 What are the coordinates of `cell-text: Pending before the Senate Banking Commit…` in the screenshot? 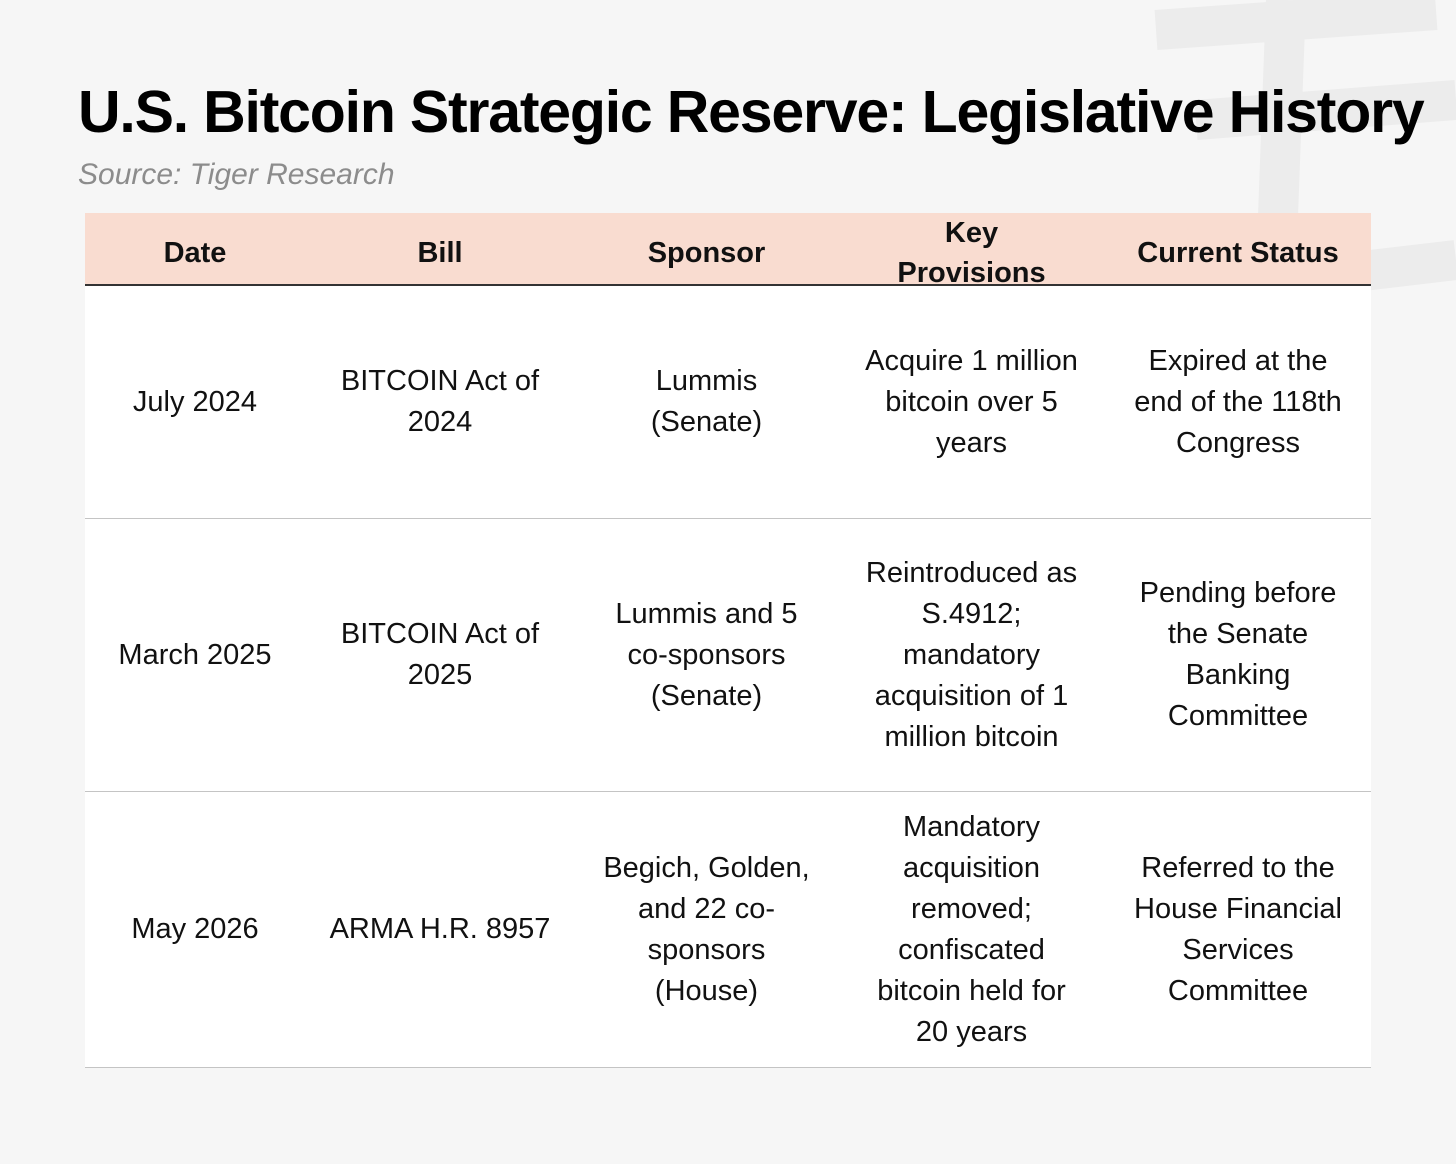 It's located at (1238, 654).